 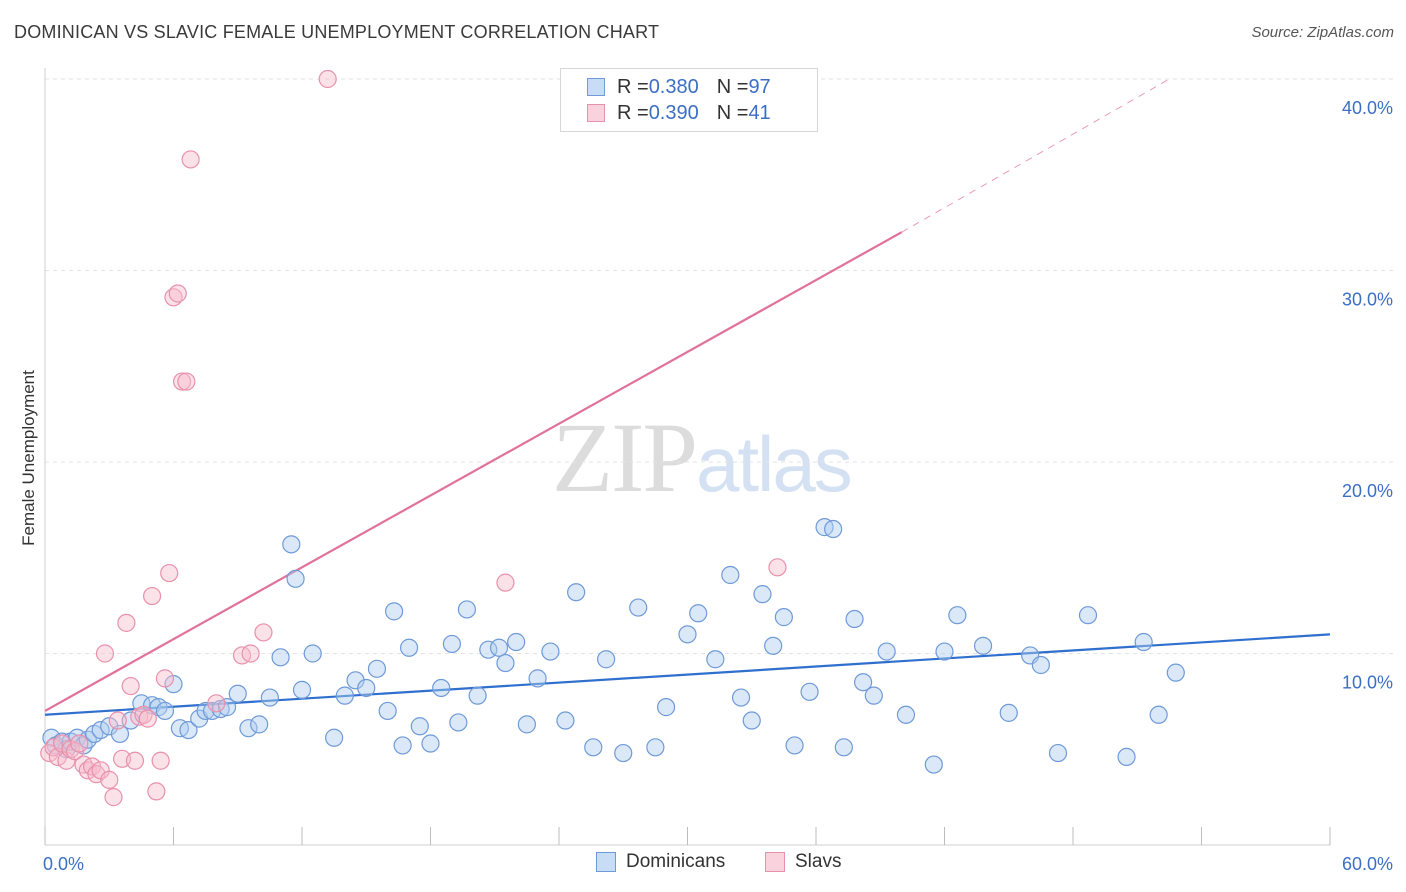 What do you see at coordinates (1322, 32) in the screenshot?
I see `chart-source: Source: ZipAtlas.com` at bounding box center [1322, 32].